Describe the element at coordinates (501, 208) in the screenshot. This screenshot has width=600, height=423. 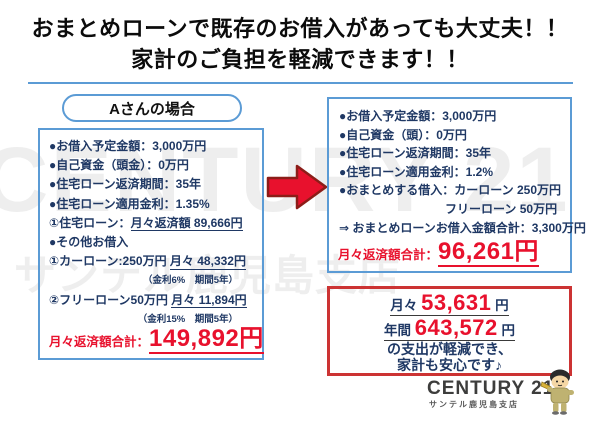
I see `after-item-consolidated-free-loan: フリーローン 50万円` at that location.